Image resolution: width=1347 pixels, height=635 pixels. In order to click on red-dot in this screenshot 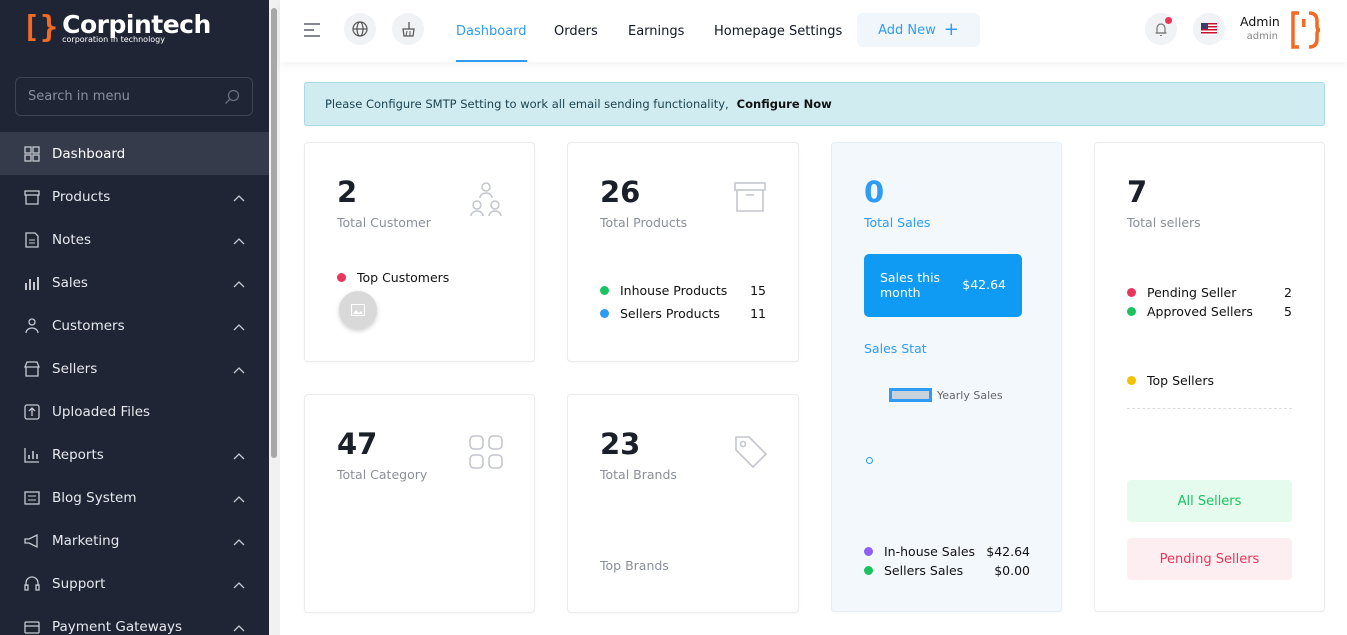, I will do `click(341, 277)`.